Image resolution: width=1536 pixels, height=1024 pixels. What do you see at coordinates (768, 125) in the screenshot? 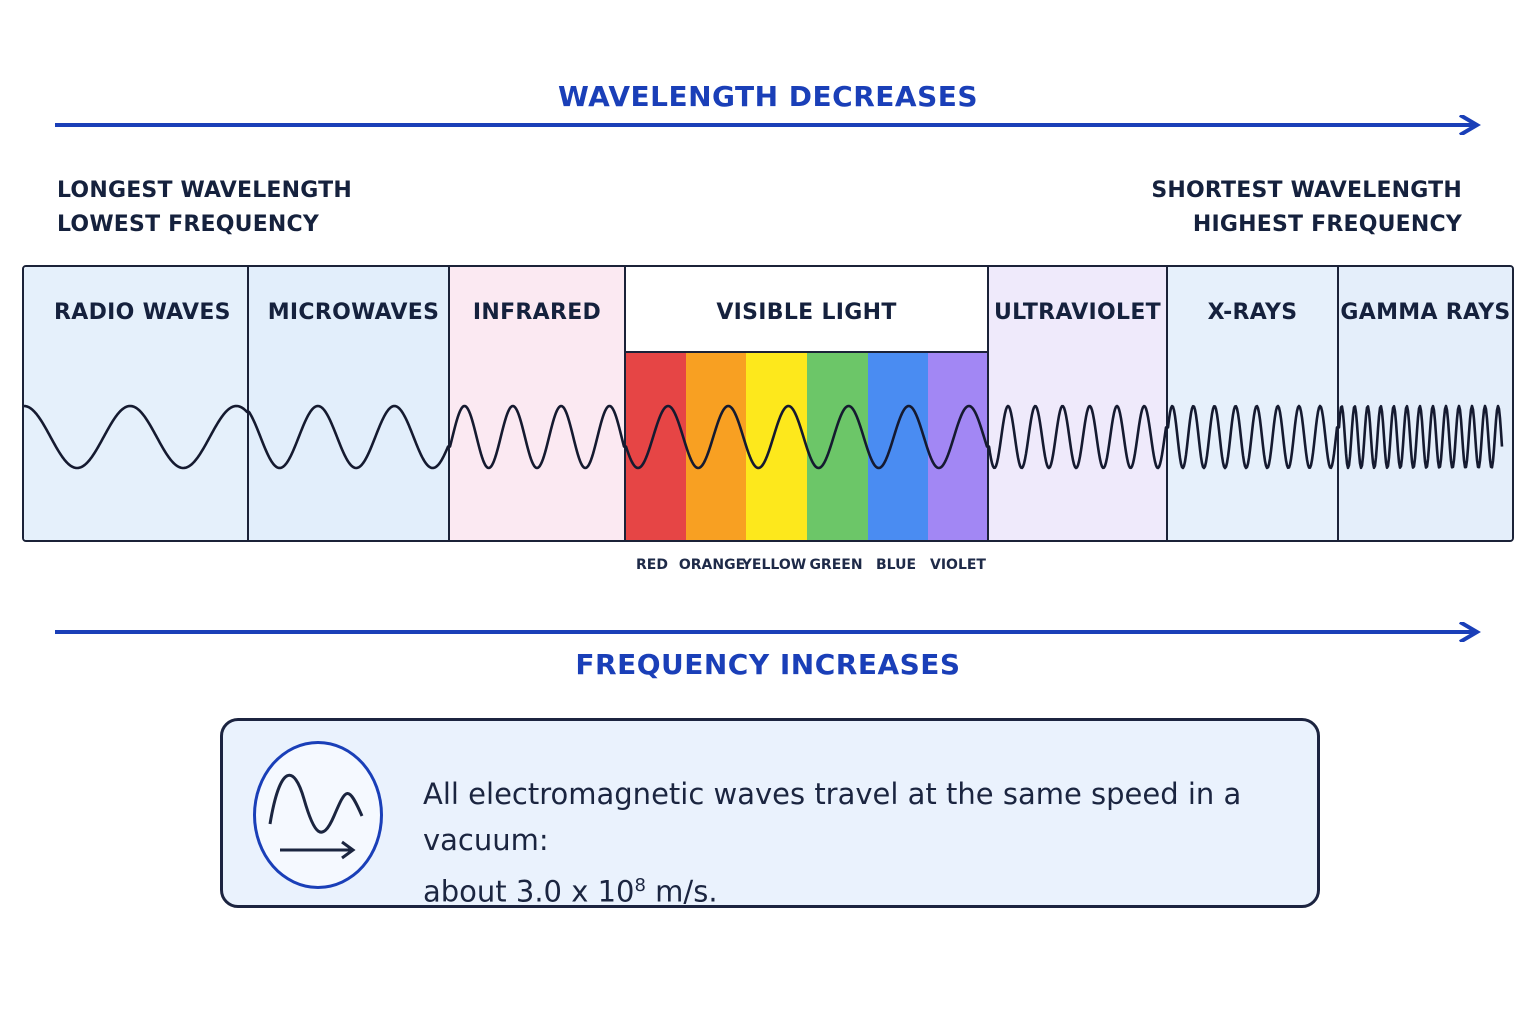
I see `wavelength-arrow` at bounding box center [768, 125].